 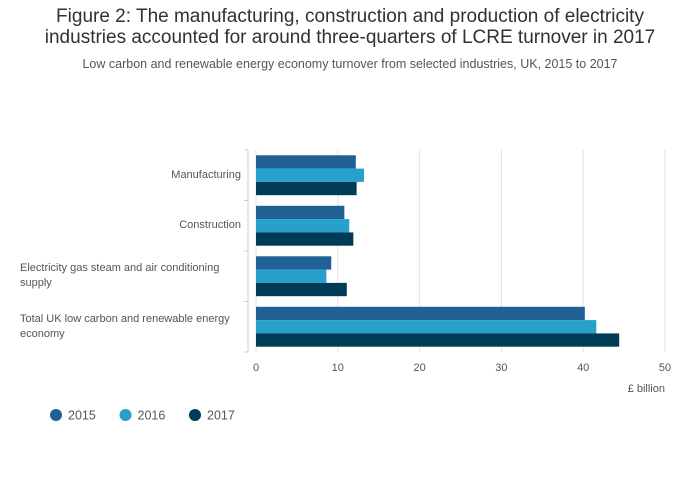 I want to click on legend-label: 2017, so click(x=221, y=415).